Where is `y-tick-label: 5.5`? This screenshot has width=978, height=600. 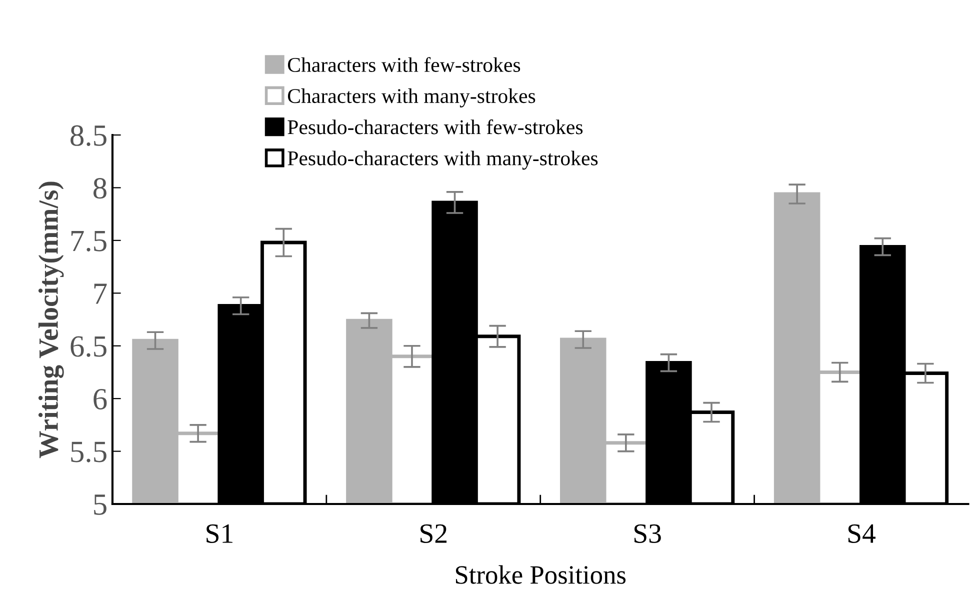 y-tick-label: 5.5 is located at coordinates (88, 452).